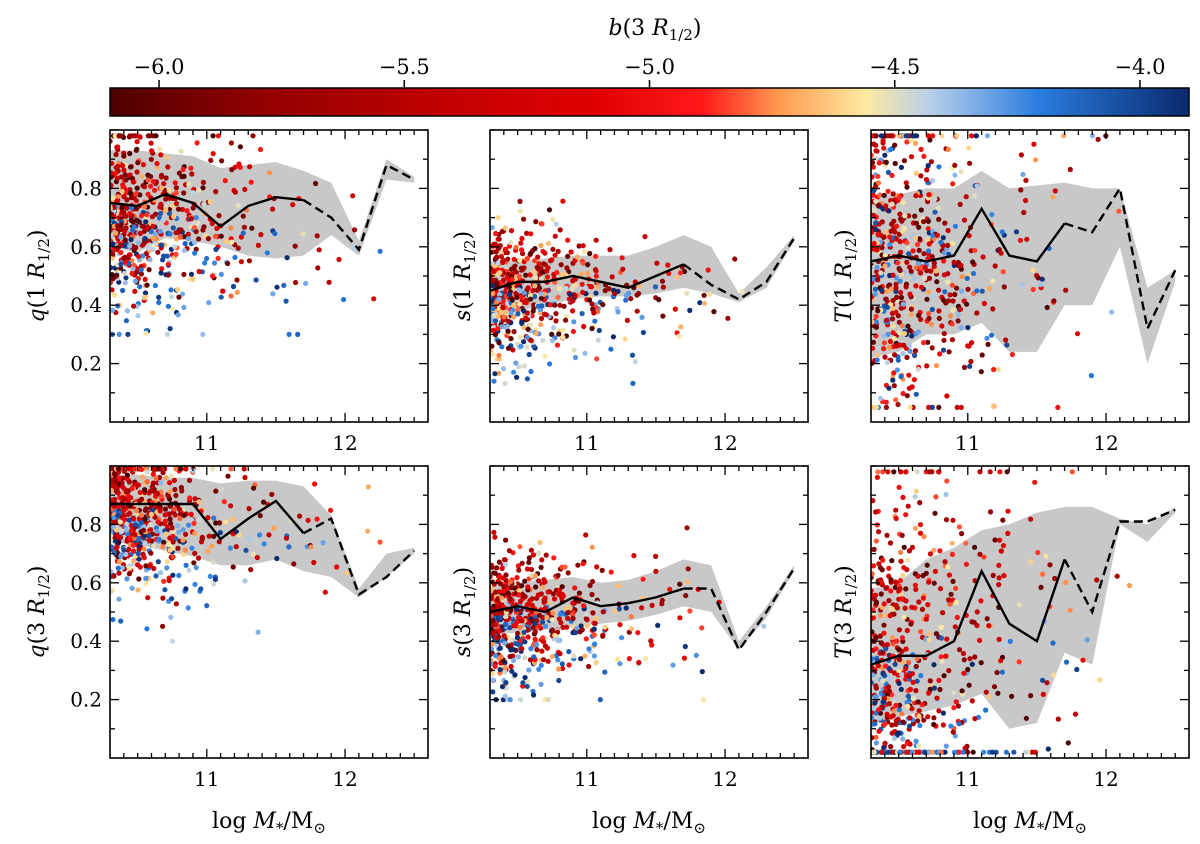  I want to click on colorbar-tick-label: −5.0, so click(649, 67).